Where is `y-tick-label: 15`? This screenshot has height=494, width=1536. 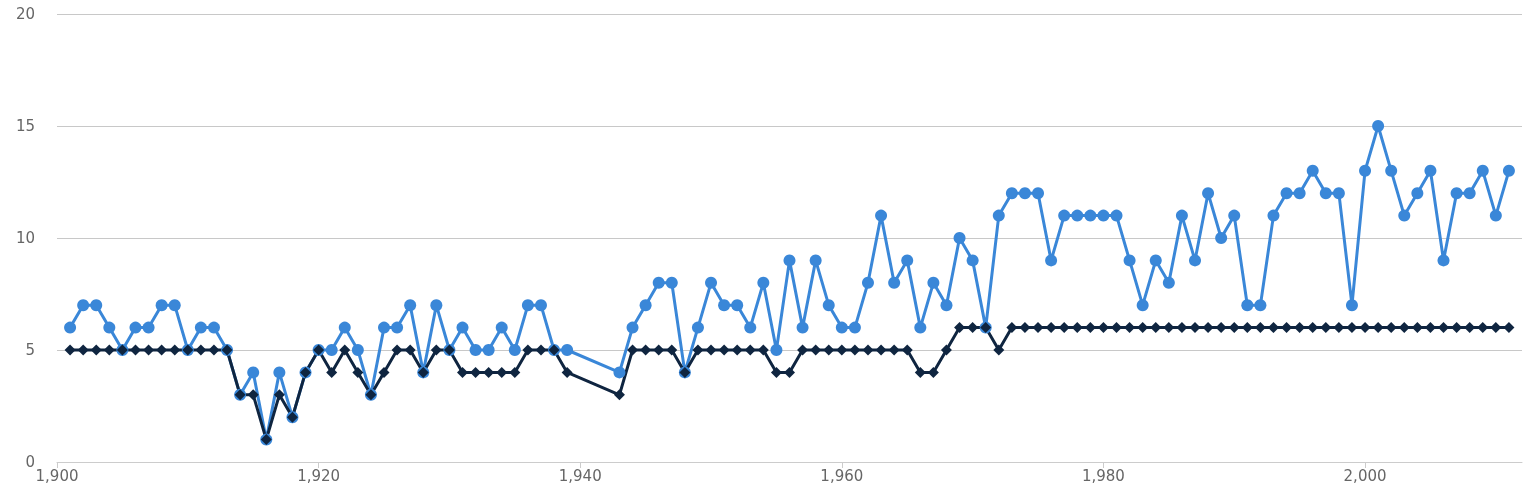 y-tick-label: 15 is located at coordinates (25, 126).